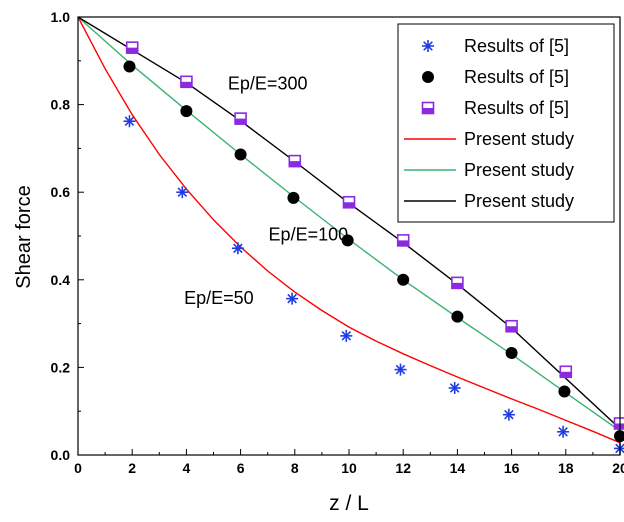 The image size is (624, 522). I want to click on data-point-s2-6-fill, so click(457, 285).